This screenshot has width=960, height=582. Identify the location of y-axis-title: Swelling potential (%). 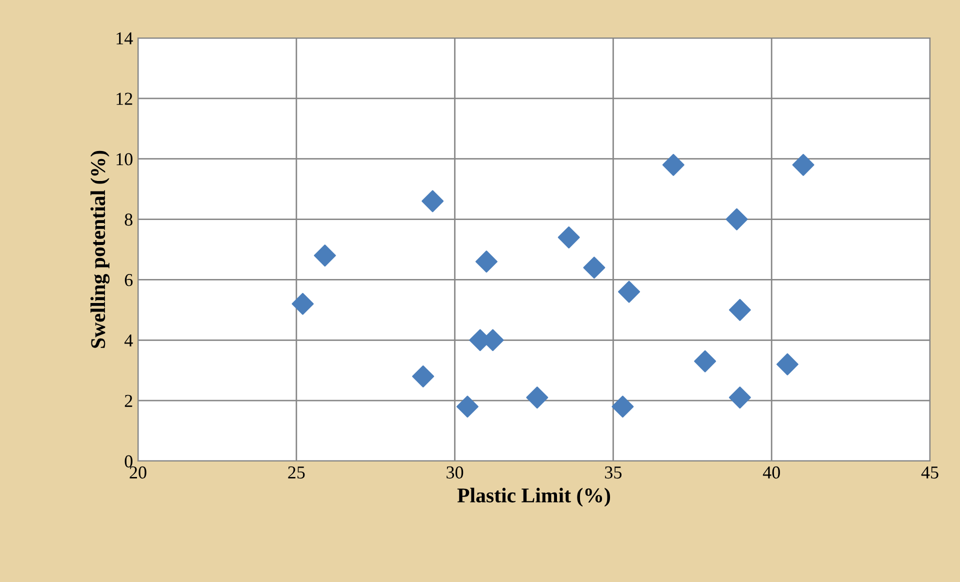
(100, 249).